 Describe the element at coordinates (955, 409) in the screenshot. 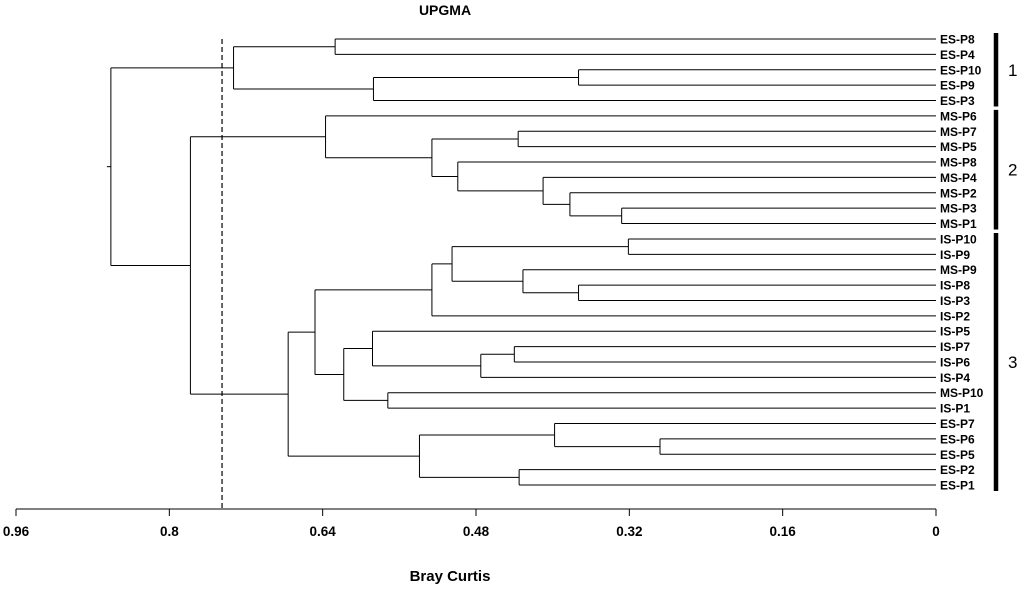

I see `leaf-label: IS-P1` at that location.